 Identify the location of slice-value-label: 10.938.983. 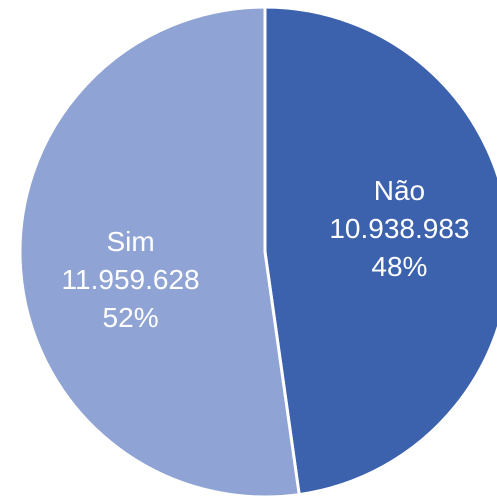
(399, 228).